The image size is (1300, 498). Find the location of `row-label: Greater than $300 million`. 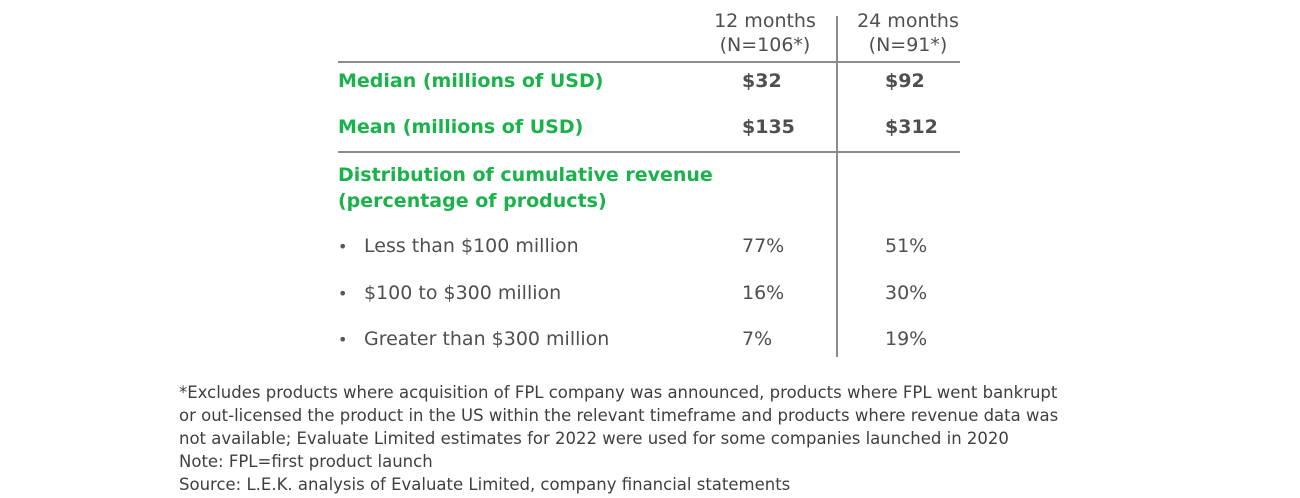

row-label: Greater than $300 million is located at coordinates (487, 339).